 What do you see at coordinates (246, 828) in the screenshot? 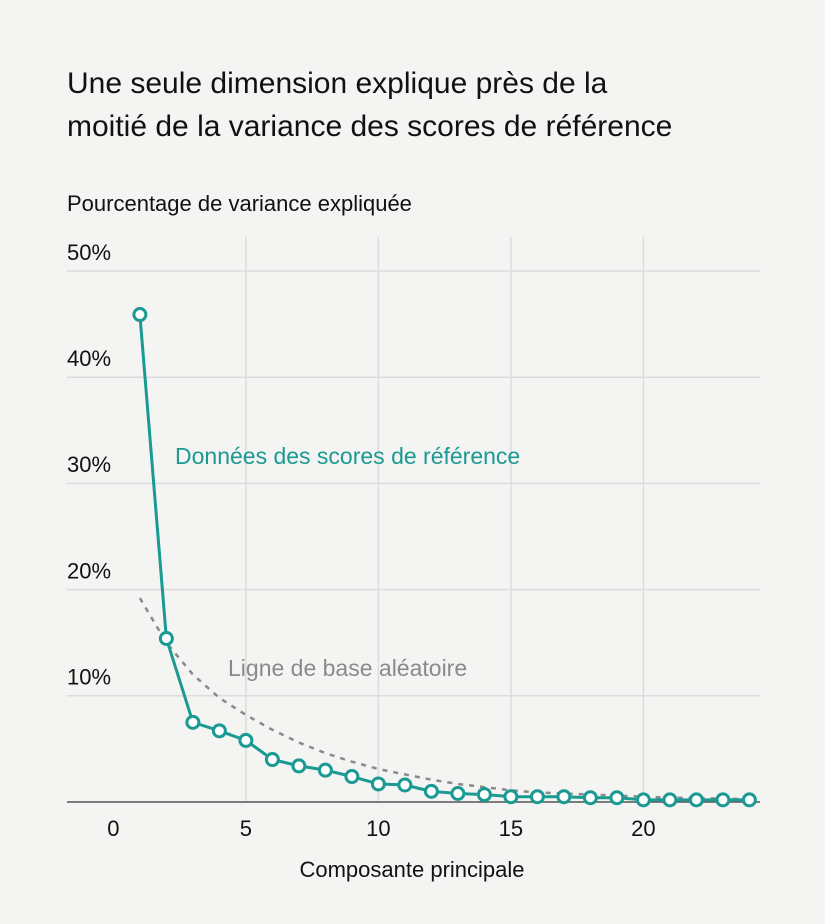
I see `x-tick-label: 5` at bounding box center [246, 828].